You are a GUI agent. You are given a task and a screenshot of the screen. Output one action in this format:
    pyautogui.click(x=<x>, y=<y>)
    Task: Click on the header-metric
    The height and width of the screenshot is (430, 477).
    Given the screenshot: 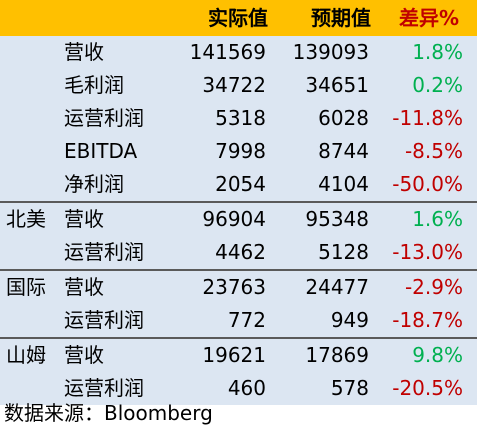 What is the action you would take?
    pyautogui.click(x=116, y=18)
    